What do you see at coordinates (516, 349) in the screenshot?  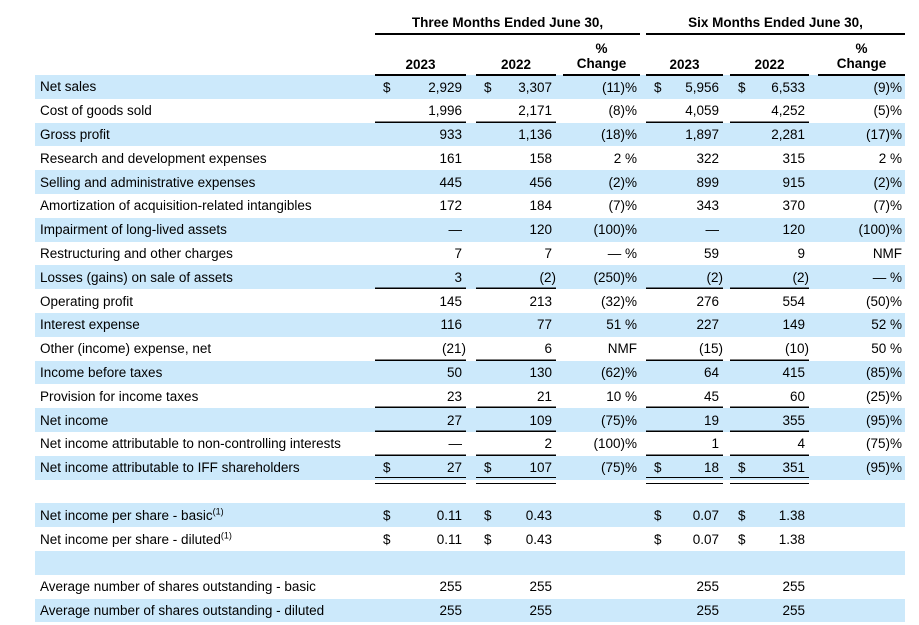 I see `value-cell: 6` at bounding box center [516, 349].